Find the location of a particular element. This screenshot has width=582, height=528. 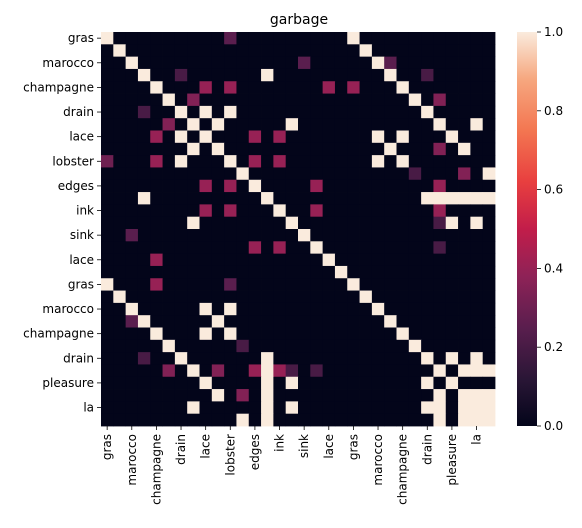

column-tick-label: sink is located at coordinates (304, 446).